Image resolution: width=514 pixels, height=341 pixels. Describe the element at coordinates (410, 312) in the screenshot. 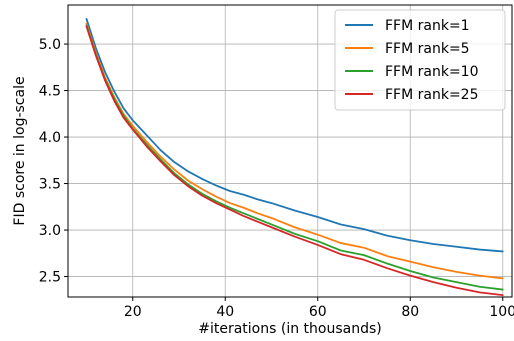

I see `x-tick-label: 80` at that location.